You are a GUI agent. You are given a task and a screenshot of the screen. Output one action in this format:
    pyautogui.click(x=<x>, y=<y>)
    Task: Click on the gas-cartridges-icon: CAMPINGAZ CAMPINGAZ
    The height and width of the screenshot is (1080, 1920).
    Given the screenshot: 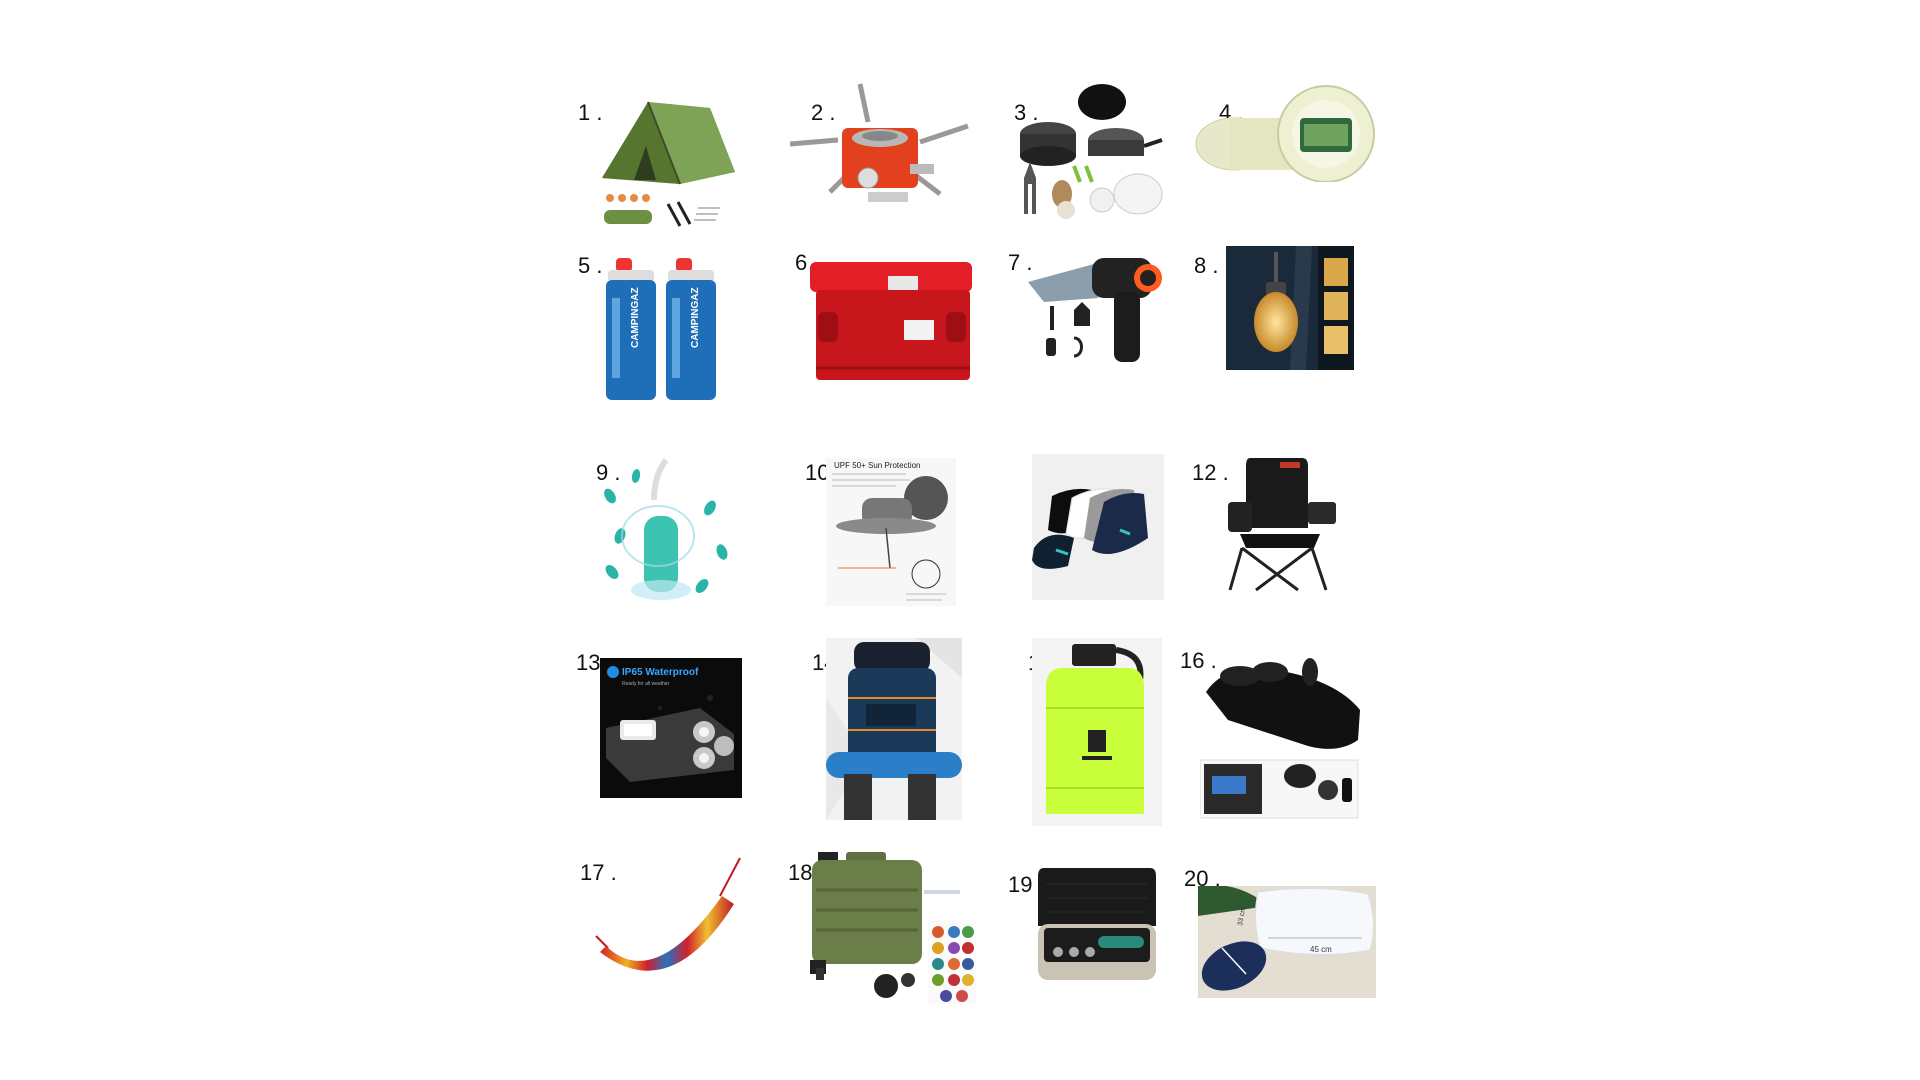 What is the action you would take?
    pyautogui.click(x=664, y=331)
    